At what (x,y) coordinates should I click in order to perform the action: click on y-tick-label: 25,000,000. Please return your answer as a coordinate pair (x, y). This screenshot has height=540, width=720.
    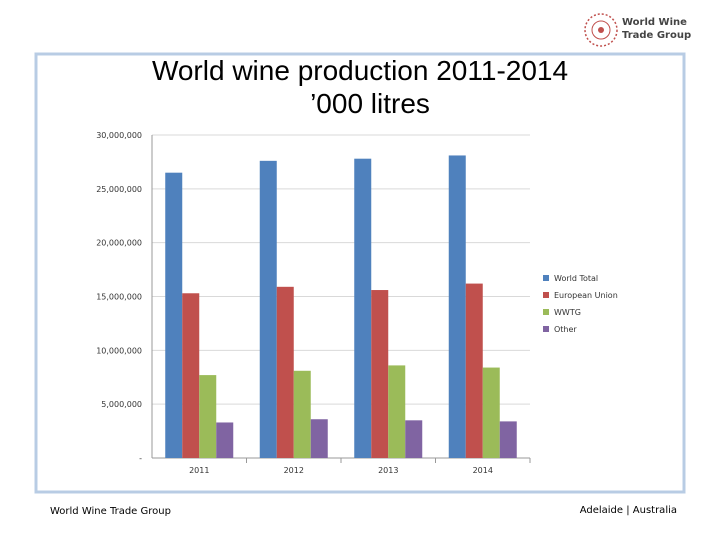
    Looking at the image, I should click on (119, 189).